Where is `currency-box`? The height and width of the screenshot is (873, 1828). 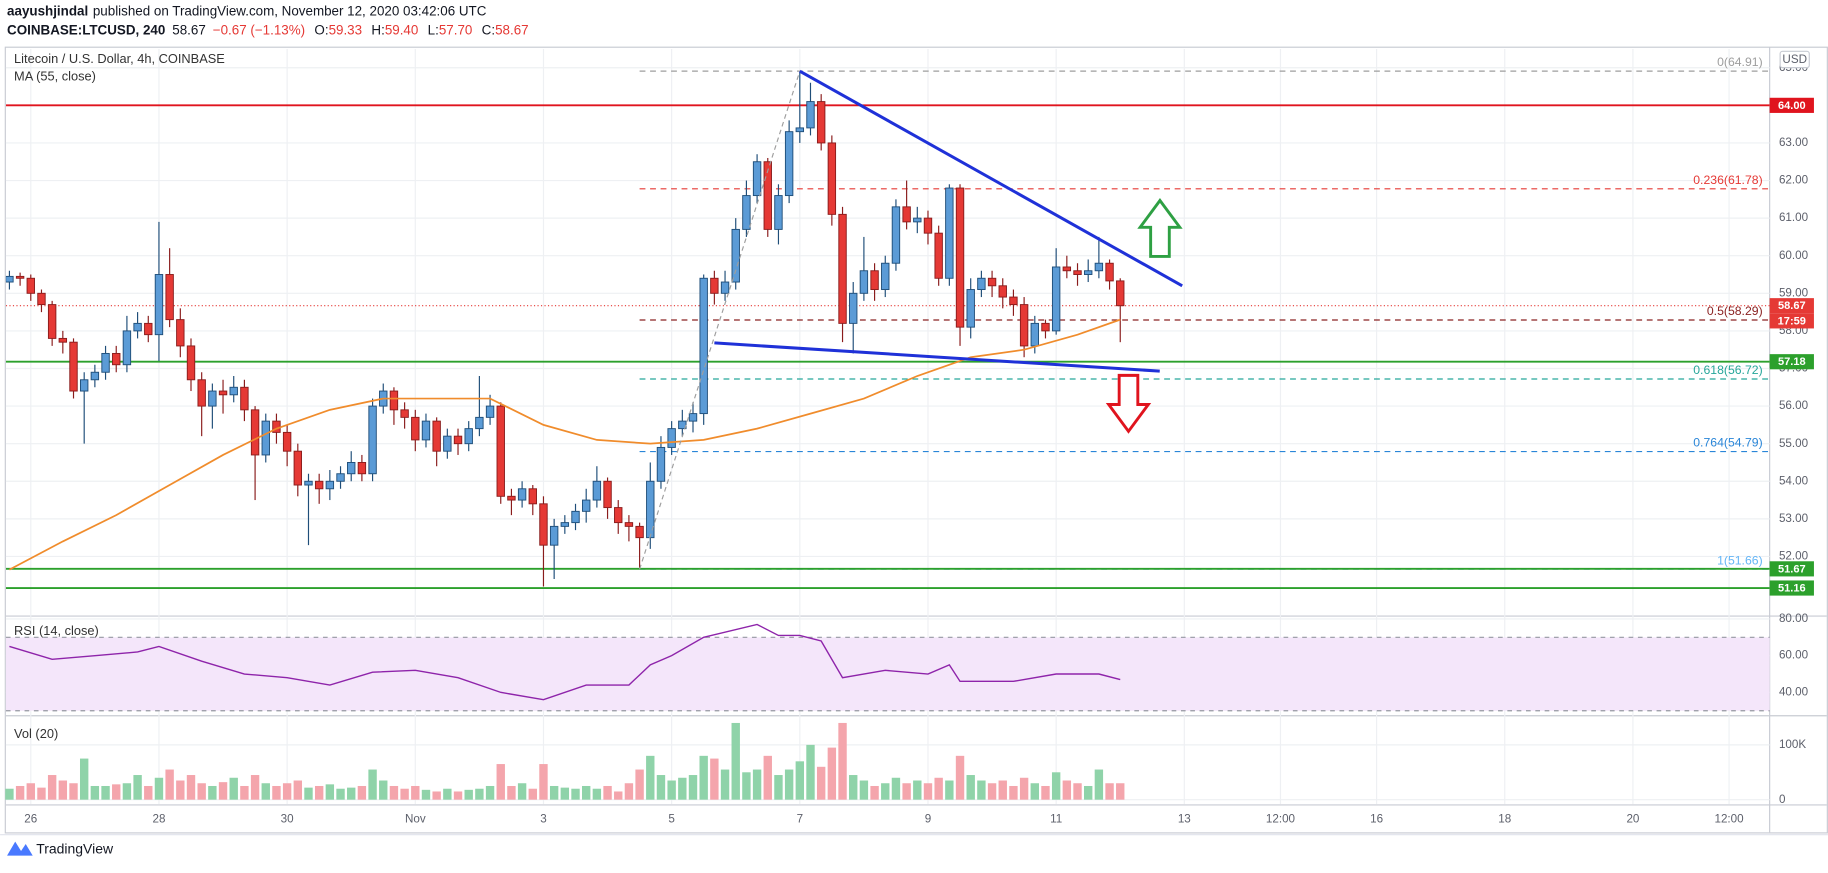 currency-box is located at coordinates (1794, 59).